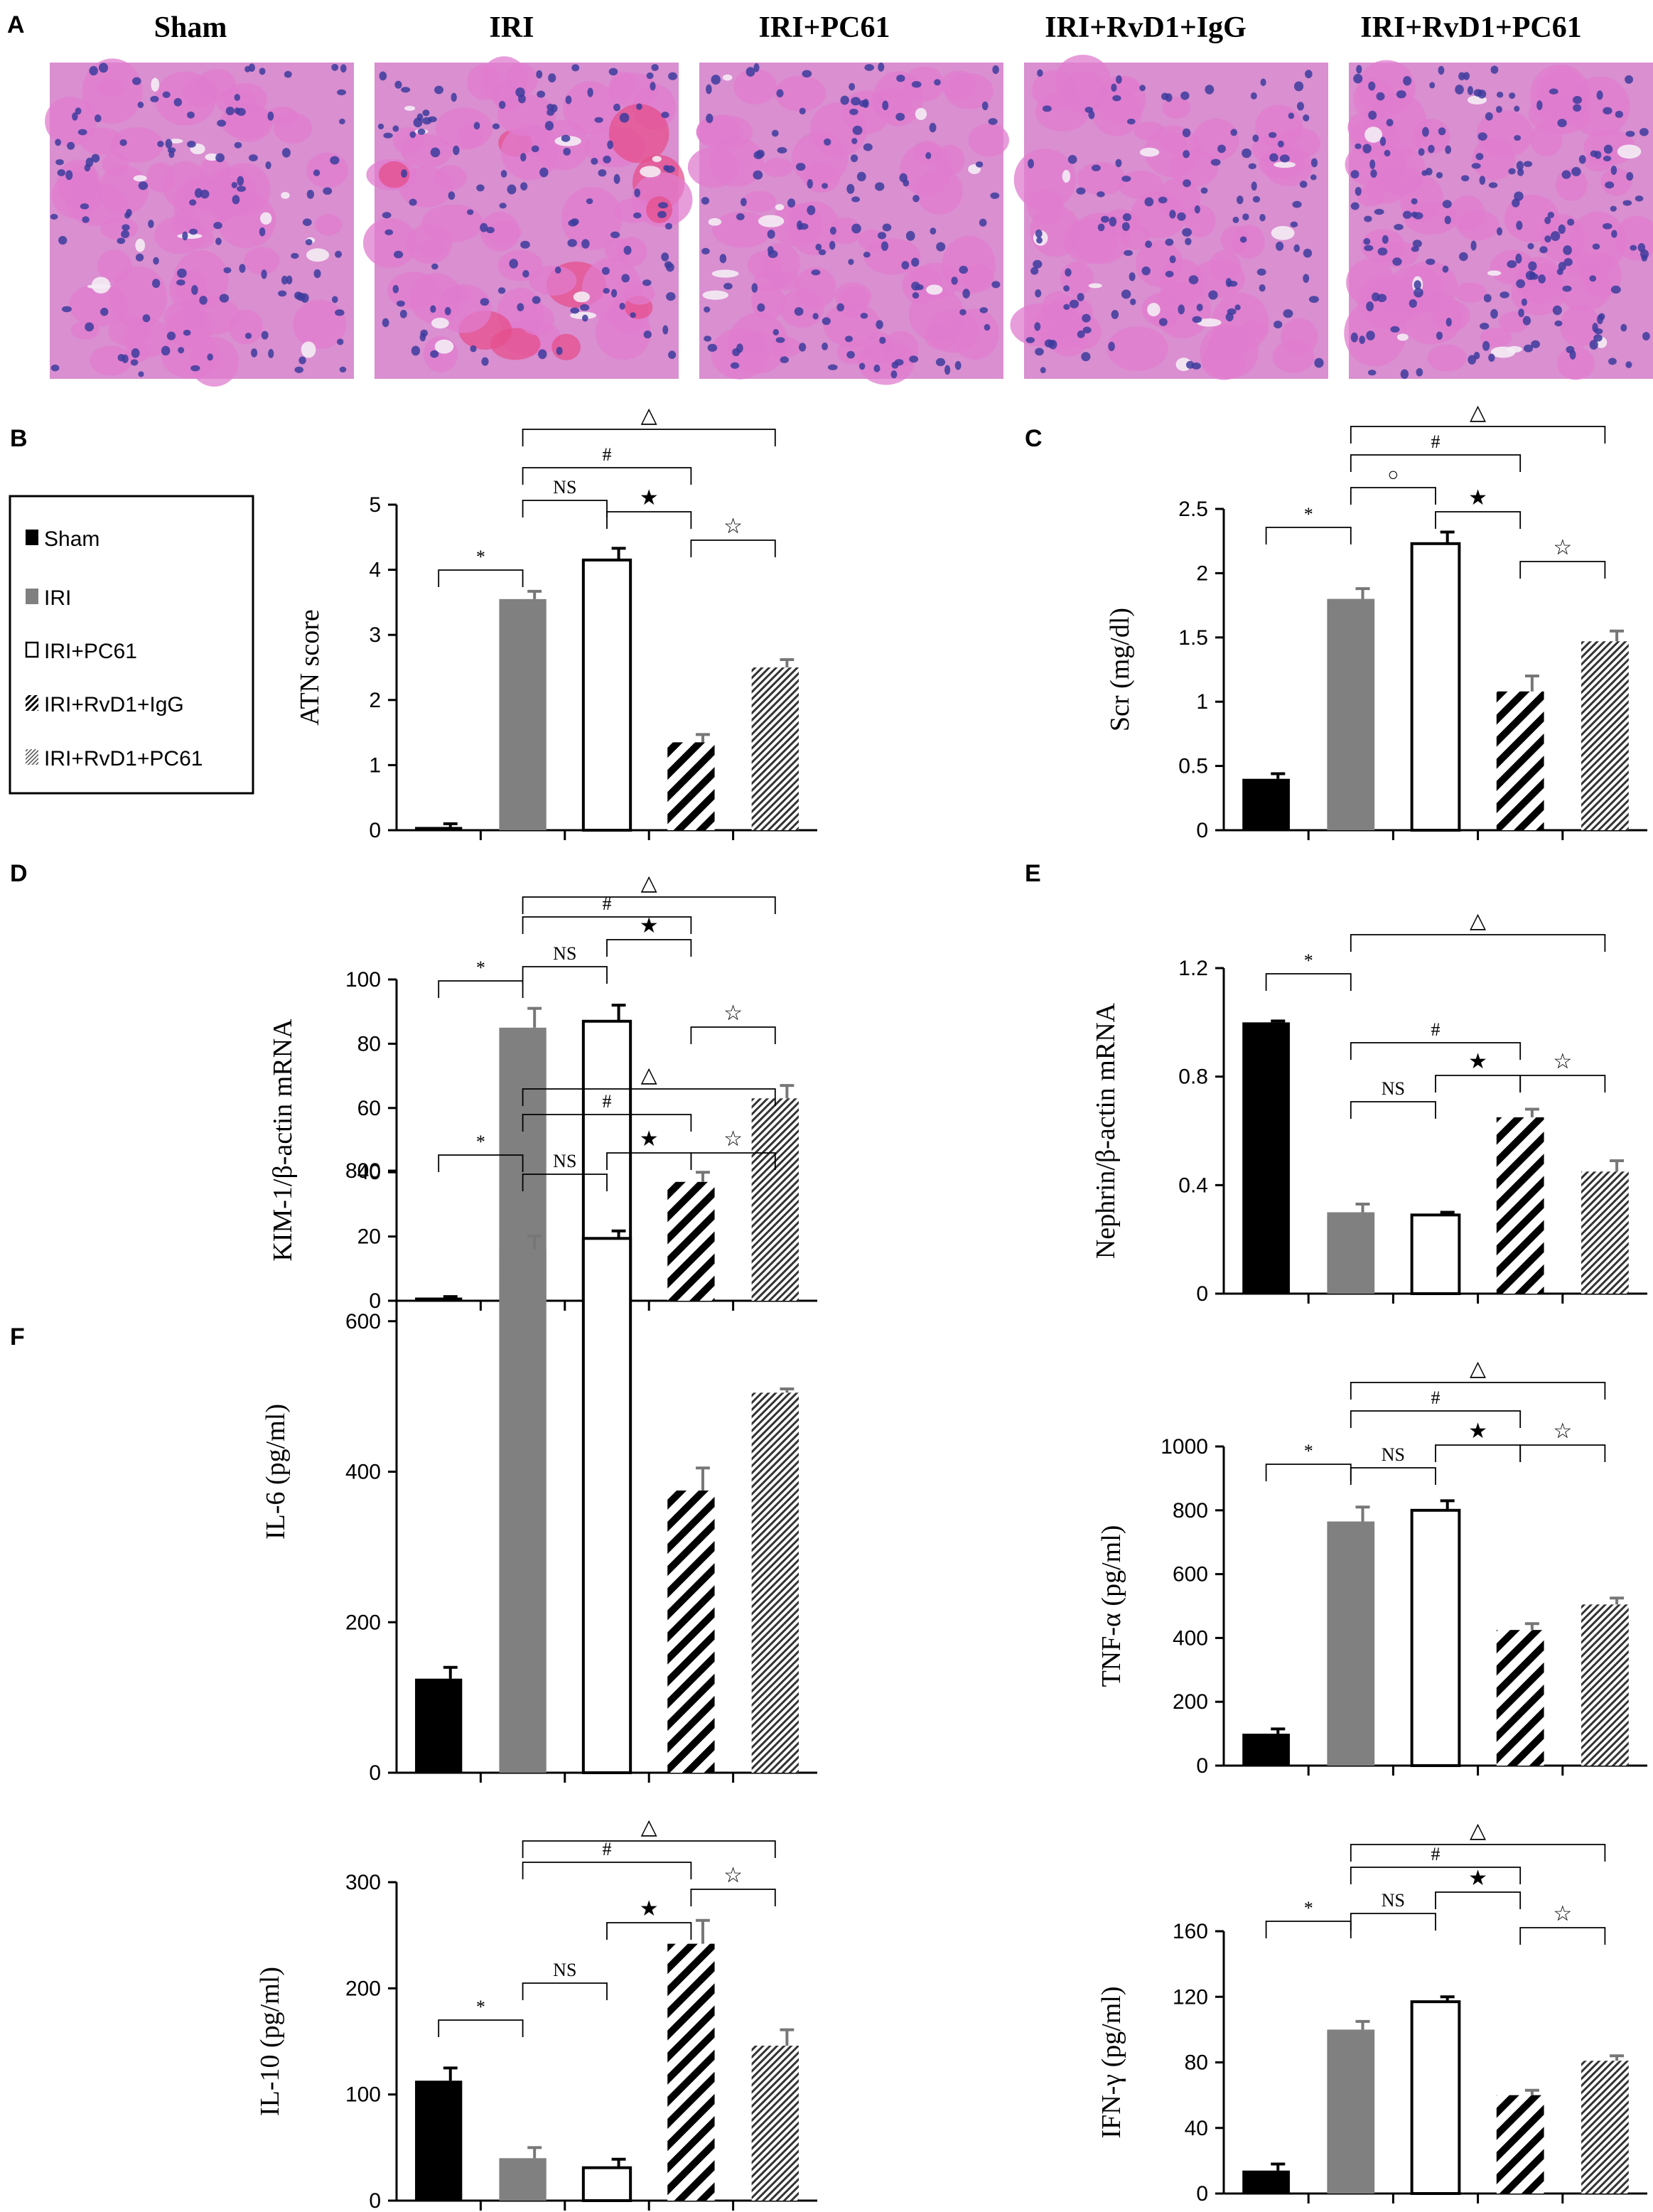 This screenshot has height=2212, width=1653. Describe the element at coordinates (481, 2028) in the screenshot. I see `bracket-sham-vs-iri-f3` at that location.